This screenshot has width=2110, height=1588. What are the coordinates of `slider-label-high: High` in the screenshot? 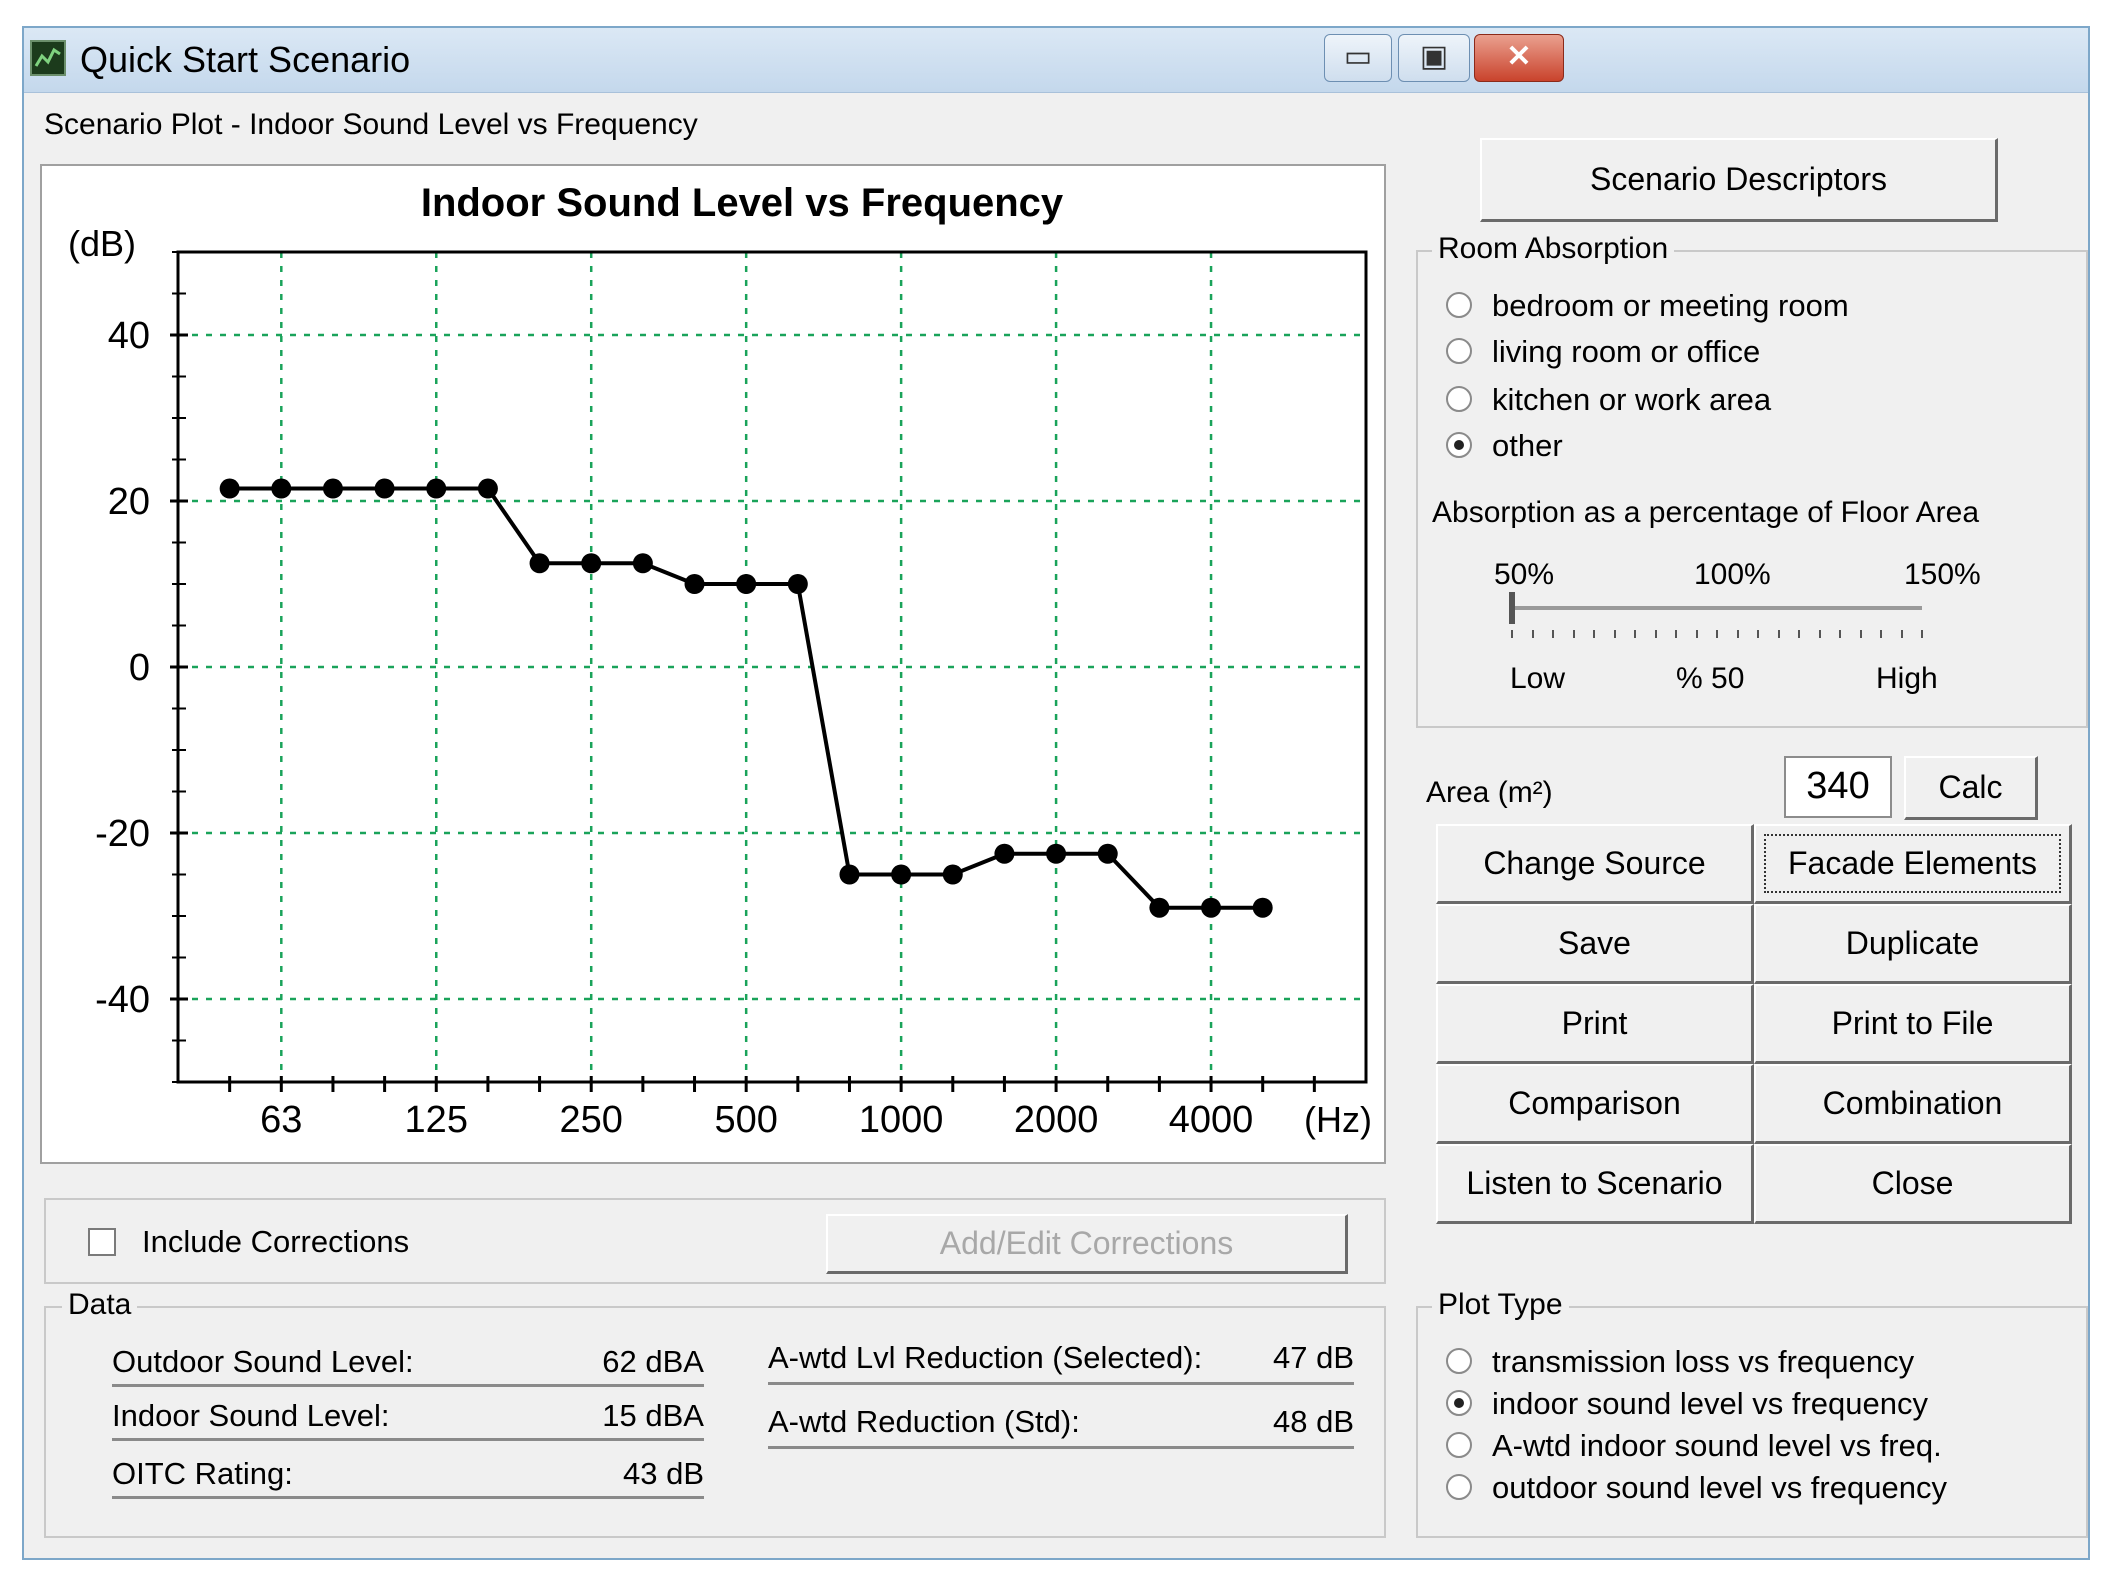 It's located at (1907, 678).